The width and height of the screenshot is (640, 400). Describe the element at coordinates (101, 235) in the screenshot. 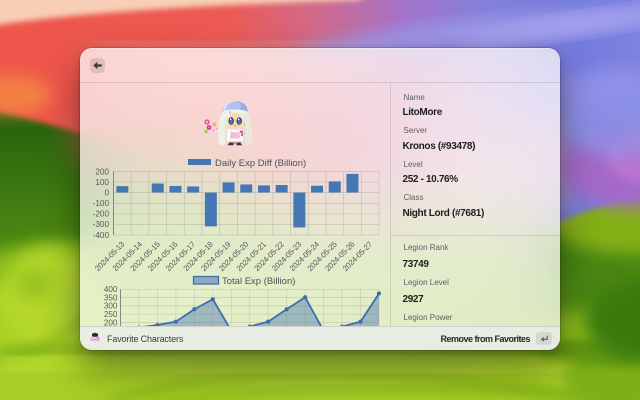

I see `svg-text: -400` at that location.